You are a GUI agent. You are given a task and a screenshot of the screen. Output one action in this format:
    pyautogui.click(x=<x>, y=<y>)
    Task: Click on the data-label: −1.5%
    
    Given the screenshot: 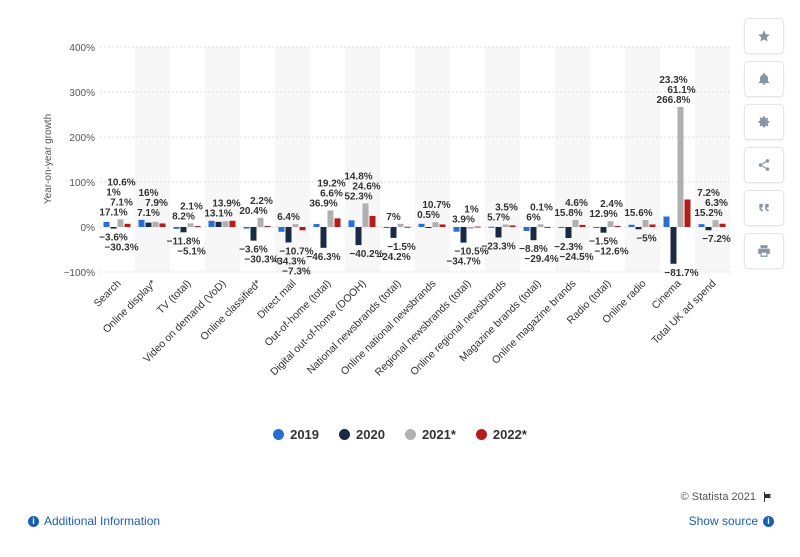 What is the action you would take?
    pyautogui.click(x=401, y=247)
    